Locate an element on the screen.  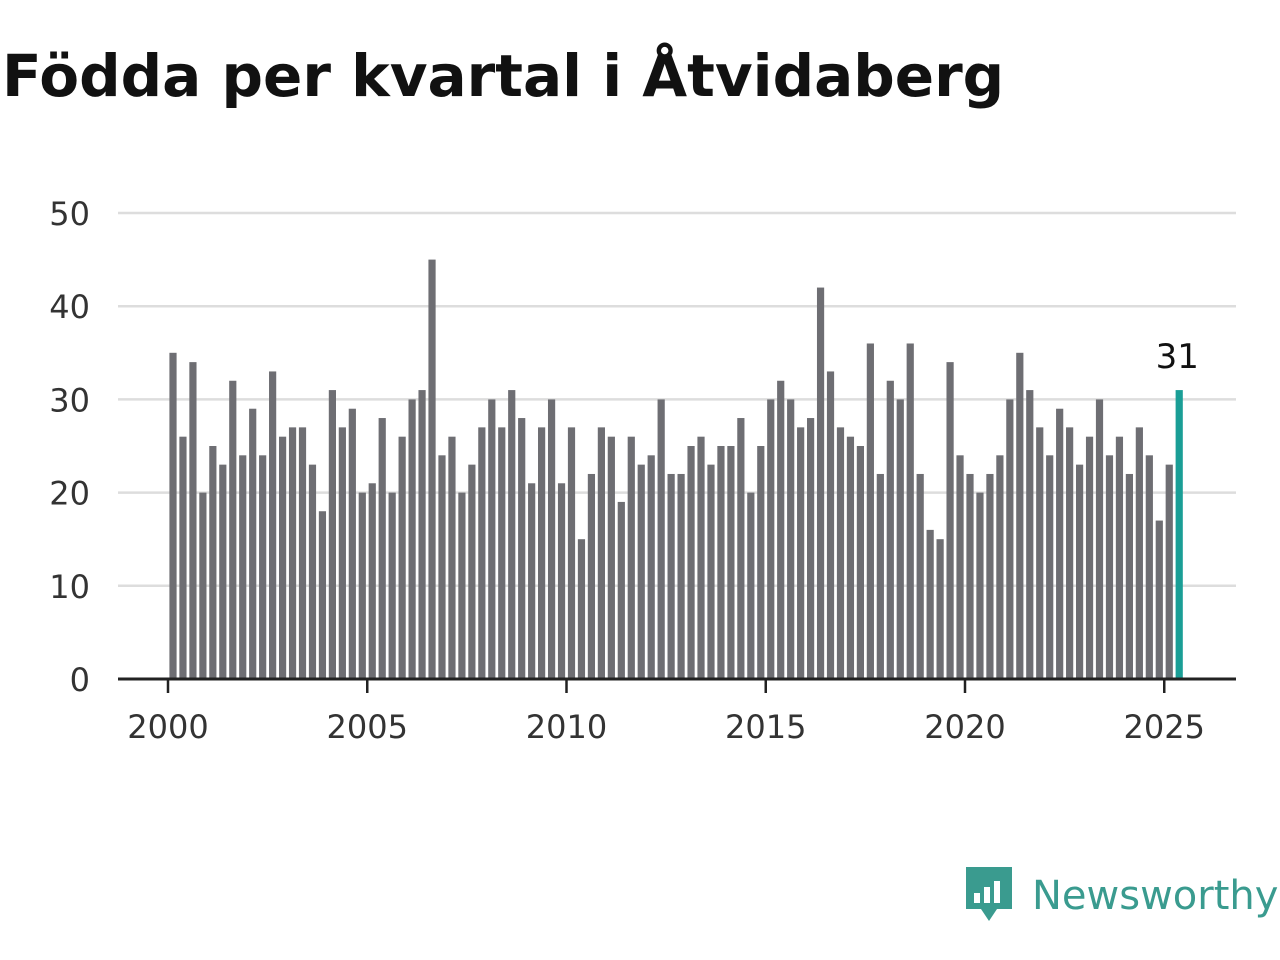
x-tick-label: 2005 is located at coordinates (367, 727).